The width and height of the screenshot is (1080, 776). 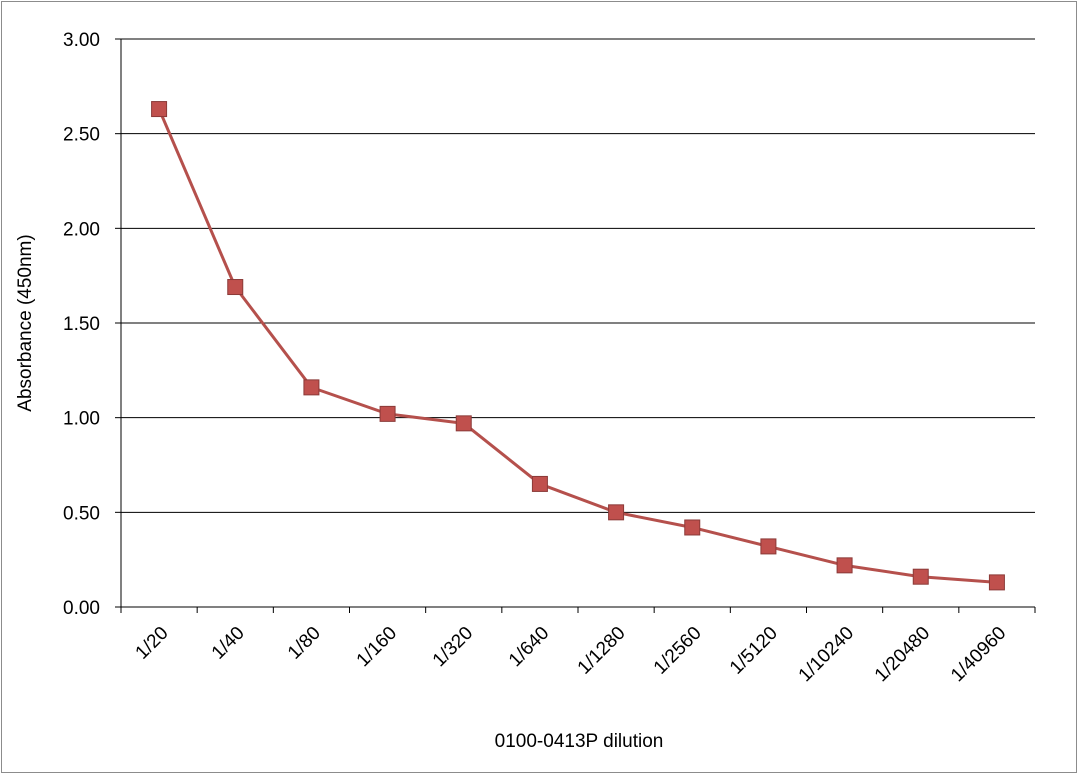 I want to click on x-tick-label: 1/1280, so click(x=602, y=651).